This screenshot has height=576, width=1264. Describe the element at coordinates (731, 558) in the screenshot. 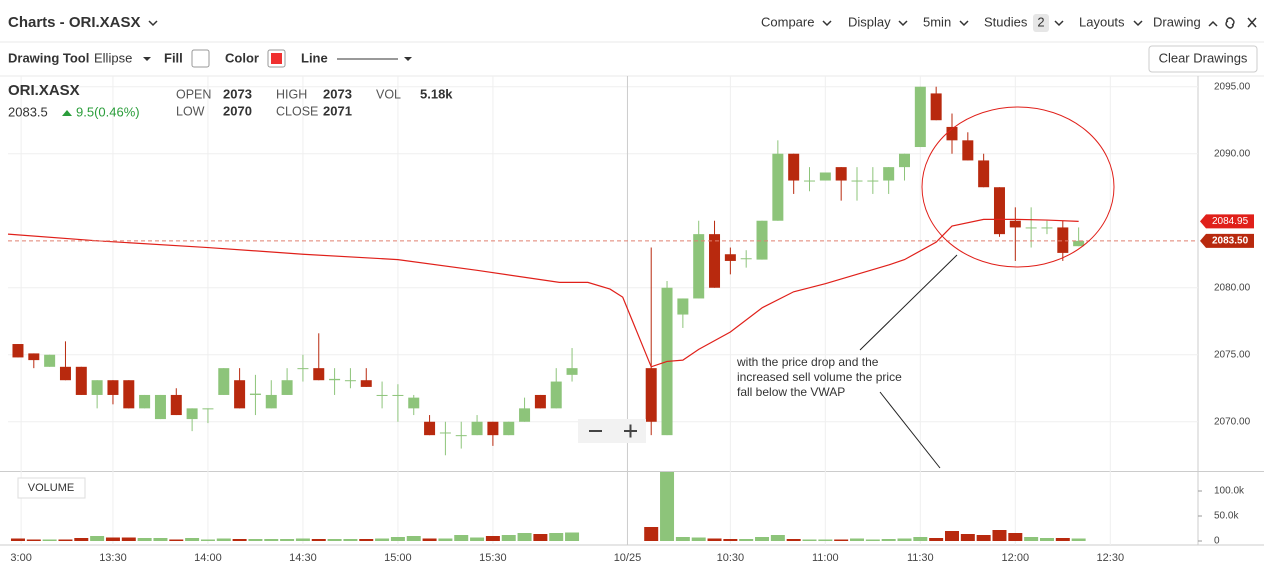

I see `x-tick-label: 10:30` at that location.